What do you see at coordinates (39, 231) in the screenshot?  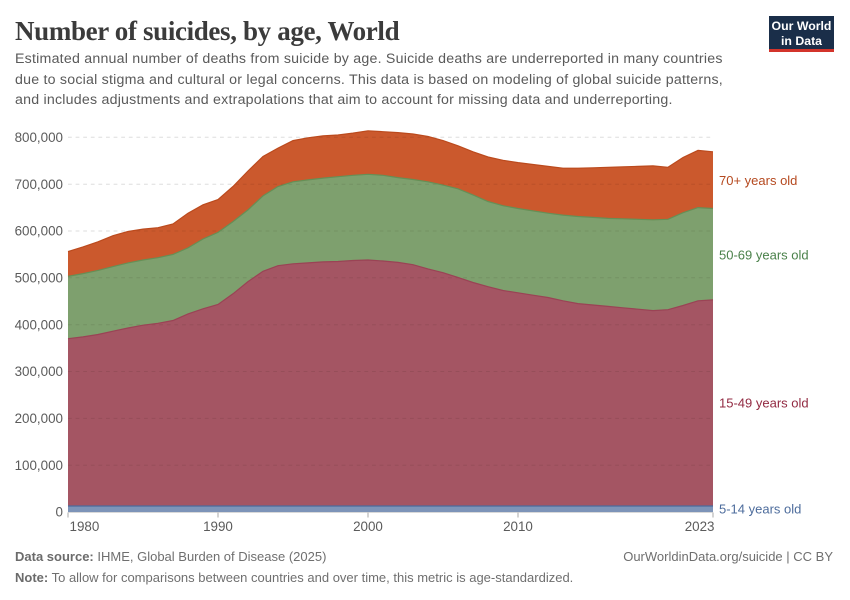 I see `svg-text: 600,000` at bounding box center [39, 231].